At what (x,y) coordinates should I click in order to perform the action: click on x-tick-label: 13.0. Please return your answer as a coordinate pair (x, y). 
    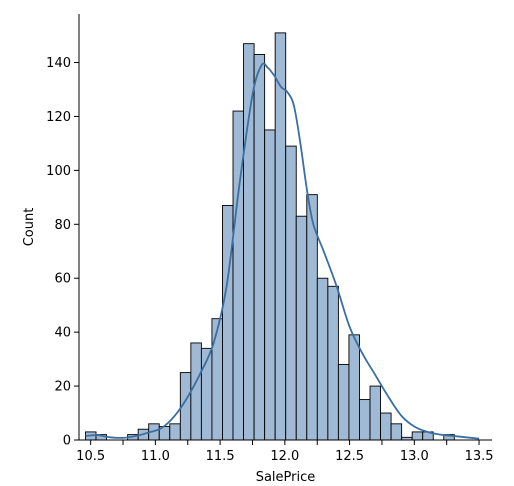
    Looking at the image, I should click on (414, 456).